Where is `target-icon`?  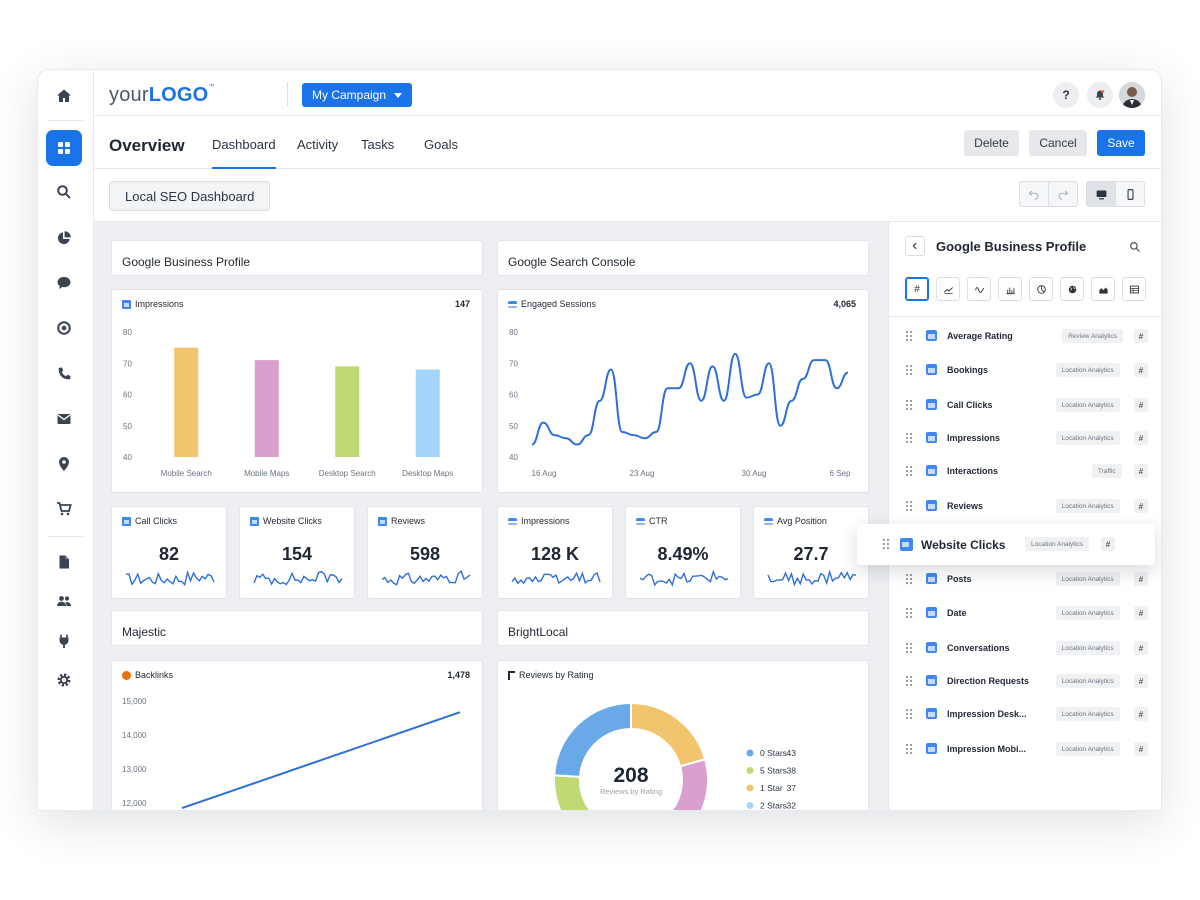 target-icon is located at coordinates (64, 328).